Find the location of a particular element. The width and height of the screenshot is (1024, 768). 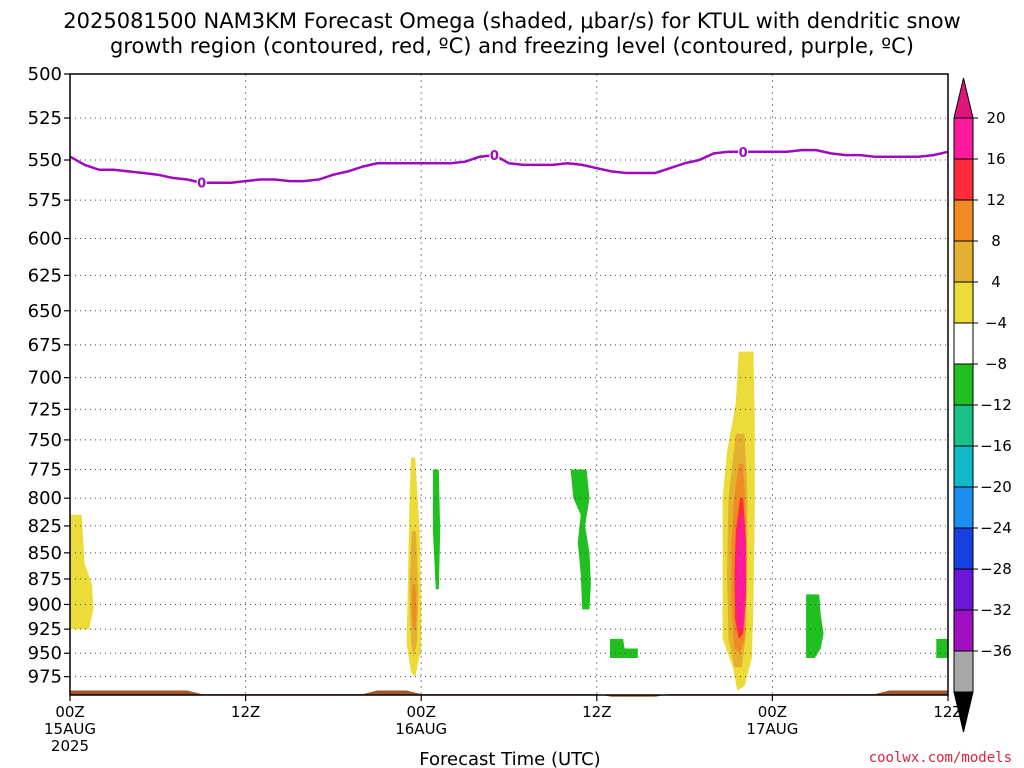

y-tick-label: 650 is located at coordinates (45, 311).